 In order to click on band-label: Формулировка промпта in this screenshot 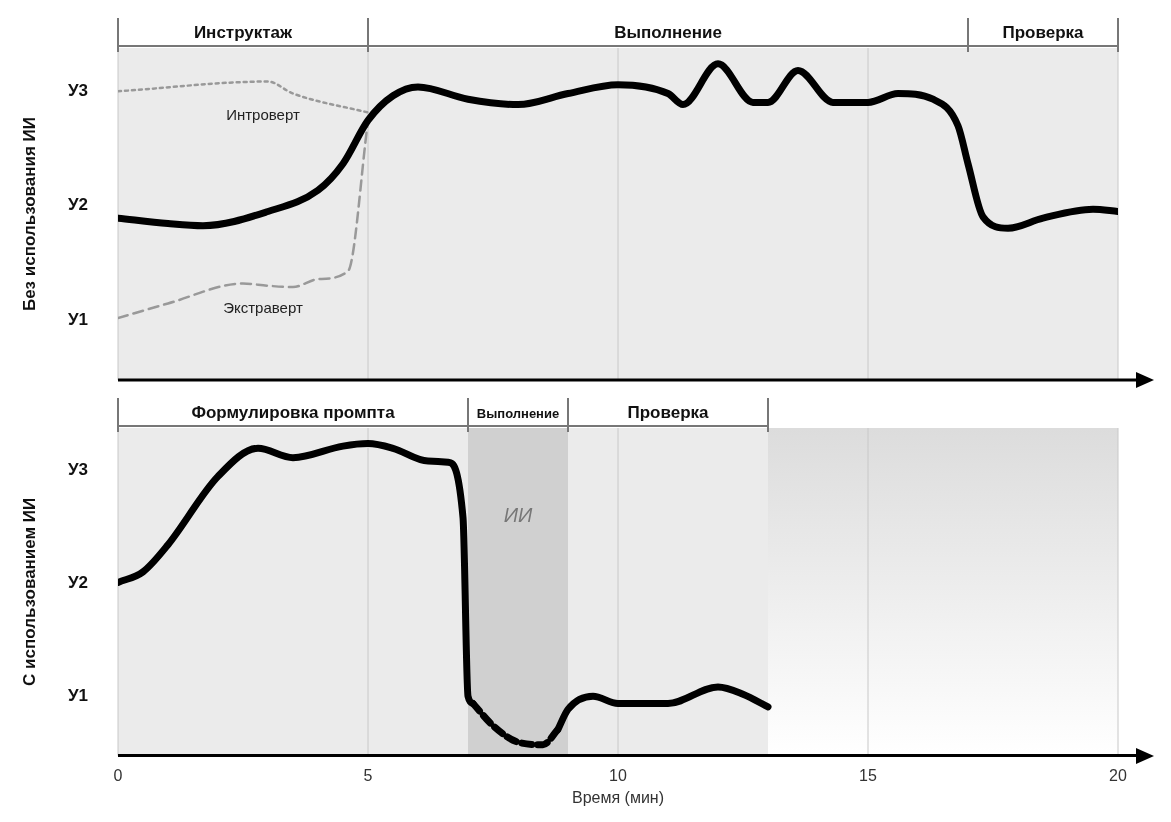, I will do `click(293, 412)`.